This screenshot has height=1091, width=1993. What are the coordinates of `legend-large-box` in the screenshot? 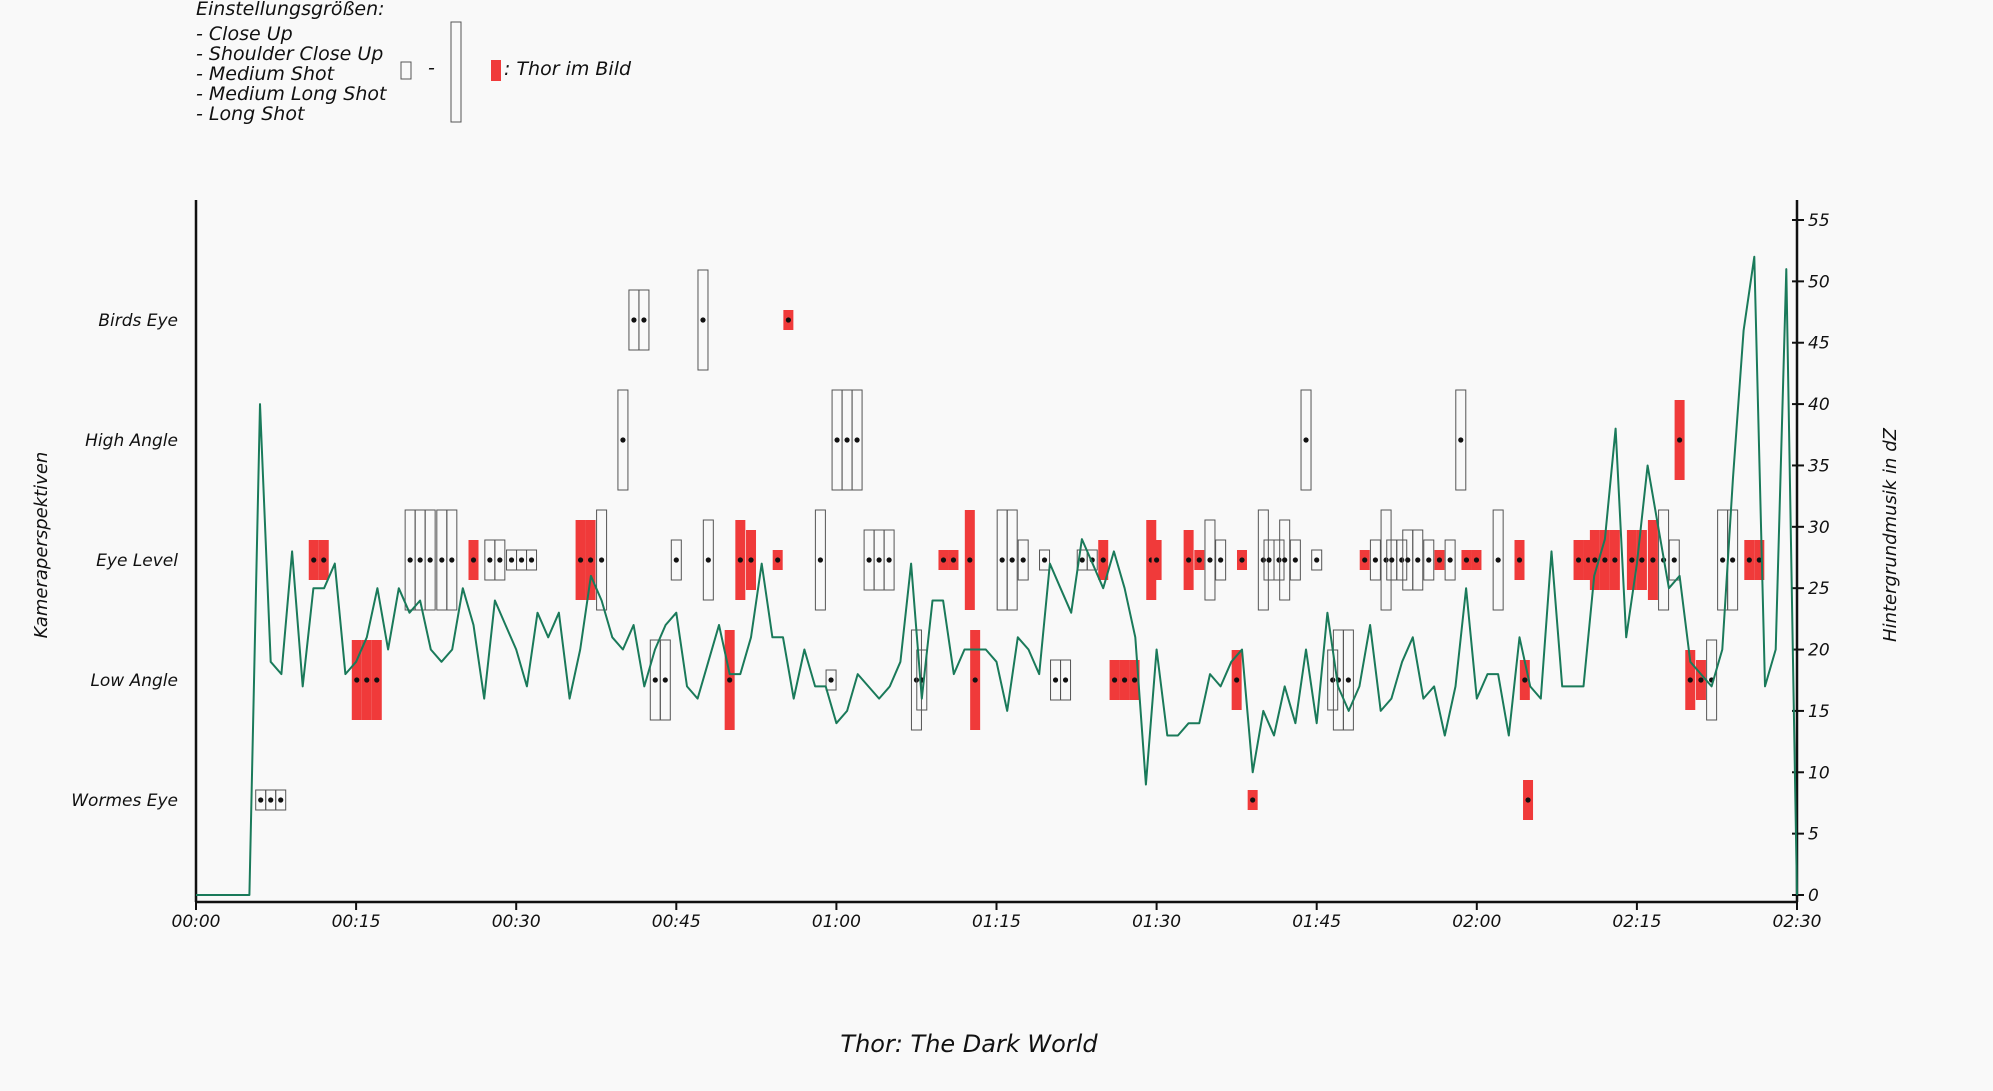 It's located at (456, 72).